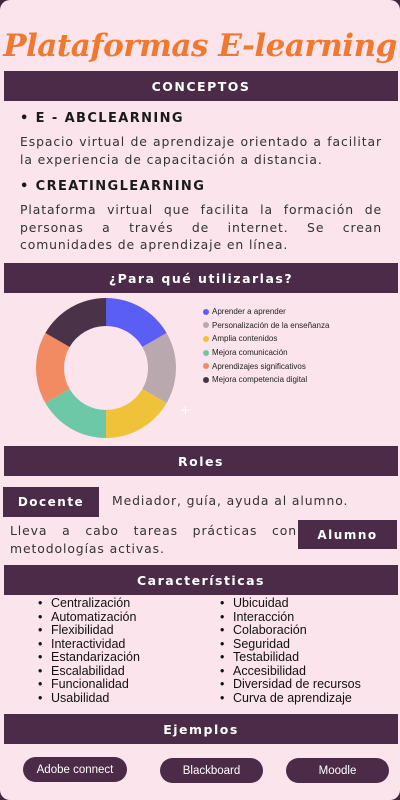  I want to click on feature-item: Estandarización, so click(88, 657).